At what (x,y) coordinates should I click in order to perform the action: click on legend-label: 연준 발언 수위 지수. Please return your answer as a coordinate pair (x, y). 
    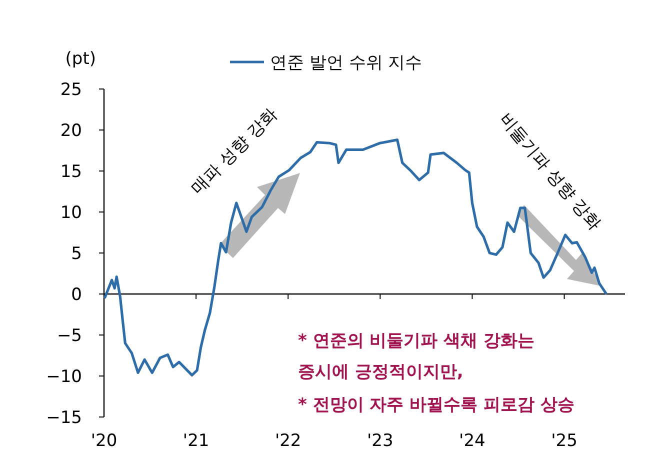
    Looking at the image, I should click on (346, 63).